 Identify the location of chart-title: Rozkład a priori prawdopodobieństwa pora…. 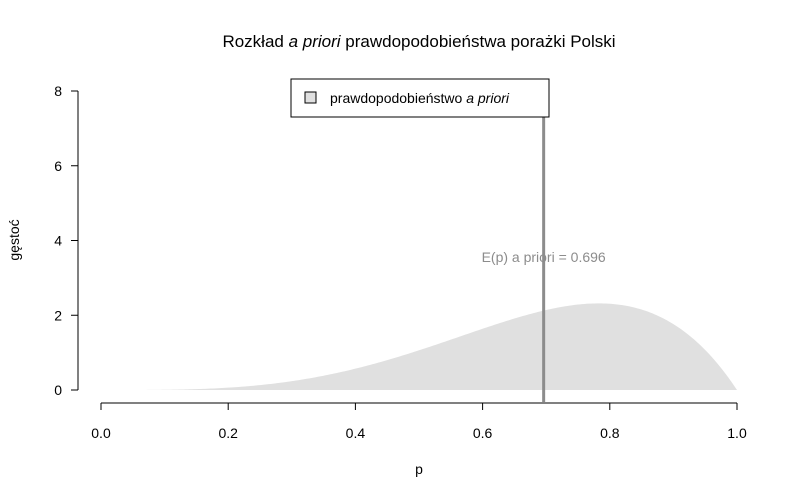
(418, 41).